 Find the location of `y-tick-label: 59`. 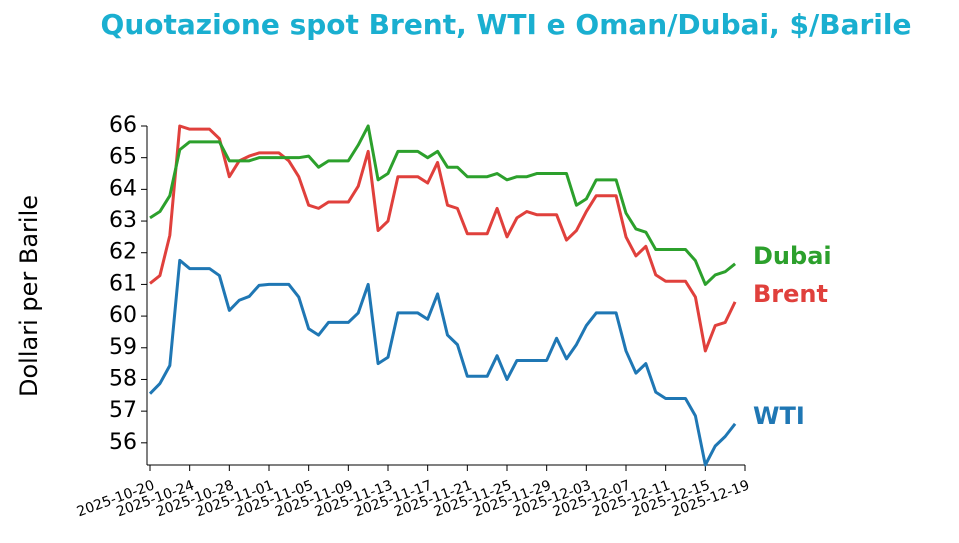

y-tick-label: 59 is located at coordinates (123, 347).